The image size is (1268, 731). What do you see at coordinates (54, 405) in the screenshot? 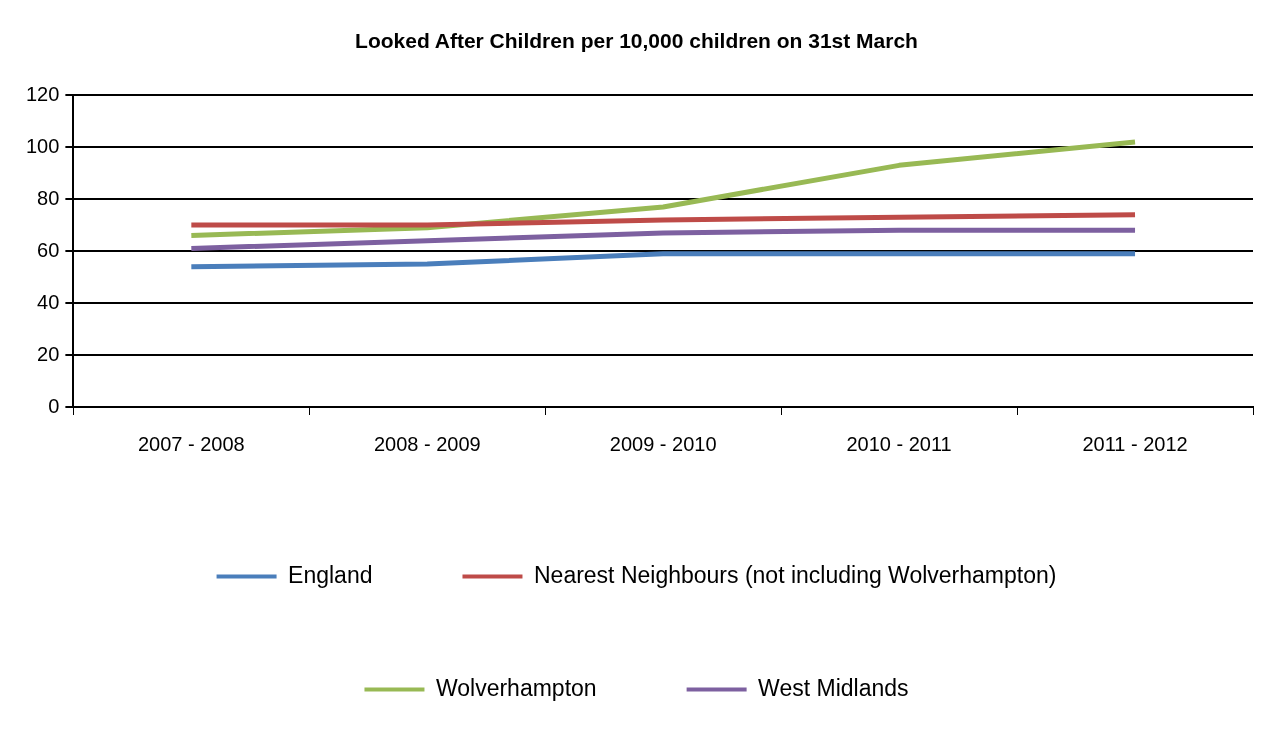
I see `y-tick-label: 0` at bounding box center [54, 405].